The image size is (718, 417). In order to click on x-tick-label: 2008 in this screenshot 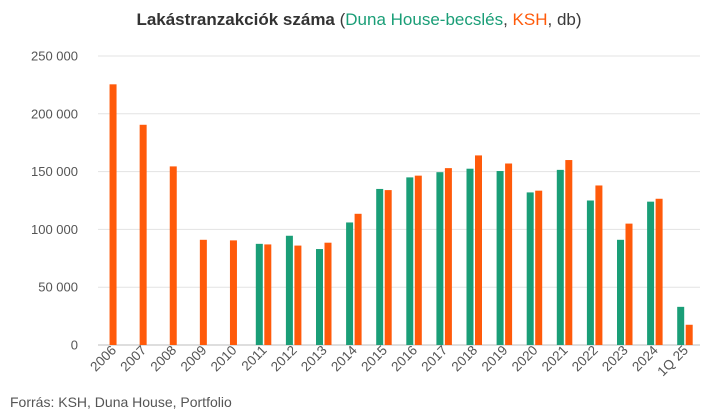, I will do `click(164, 359)`.